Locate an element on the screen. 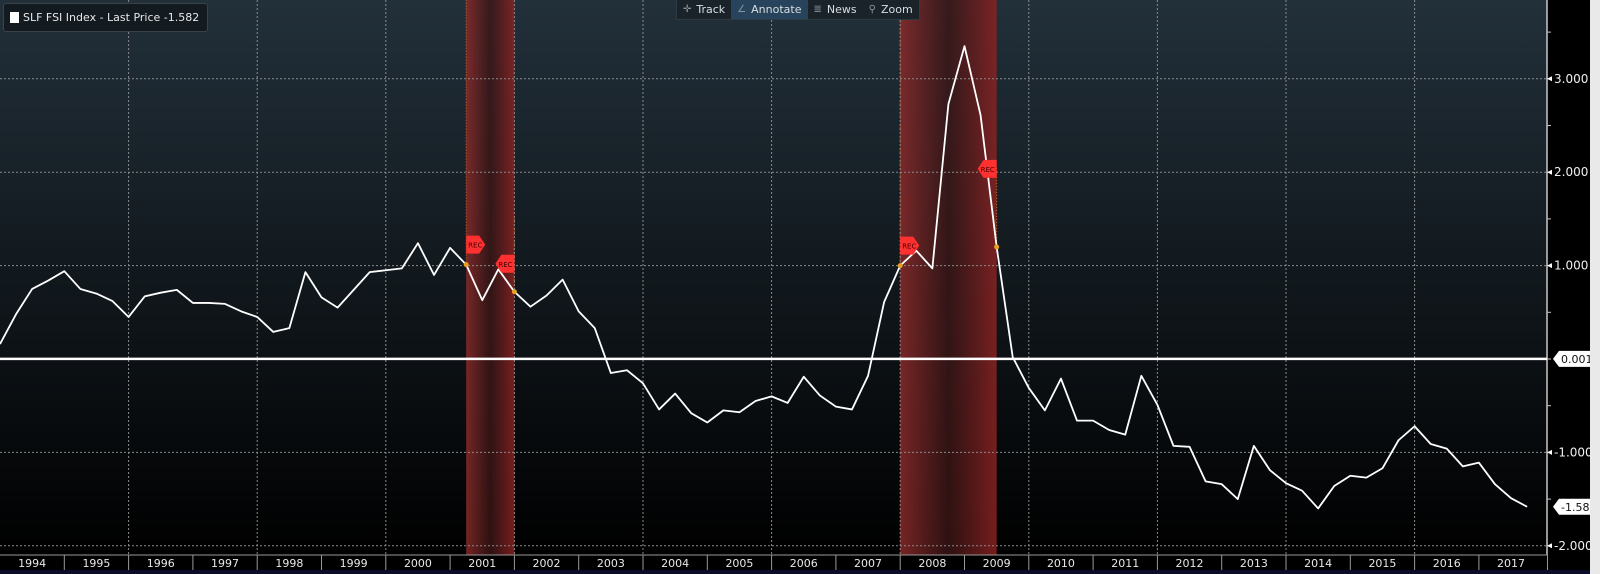 Image resolution: width=1600 pixels, height=574 pixels. x-tick-label: 2004 is located at coordinates (675, 563).